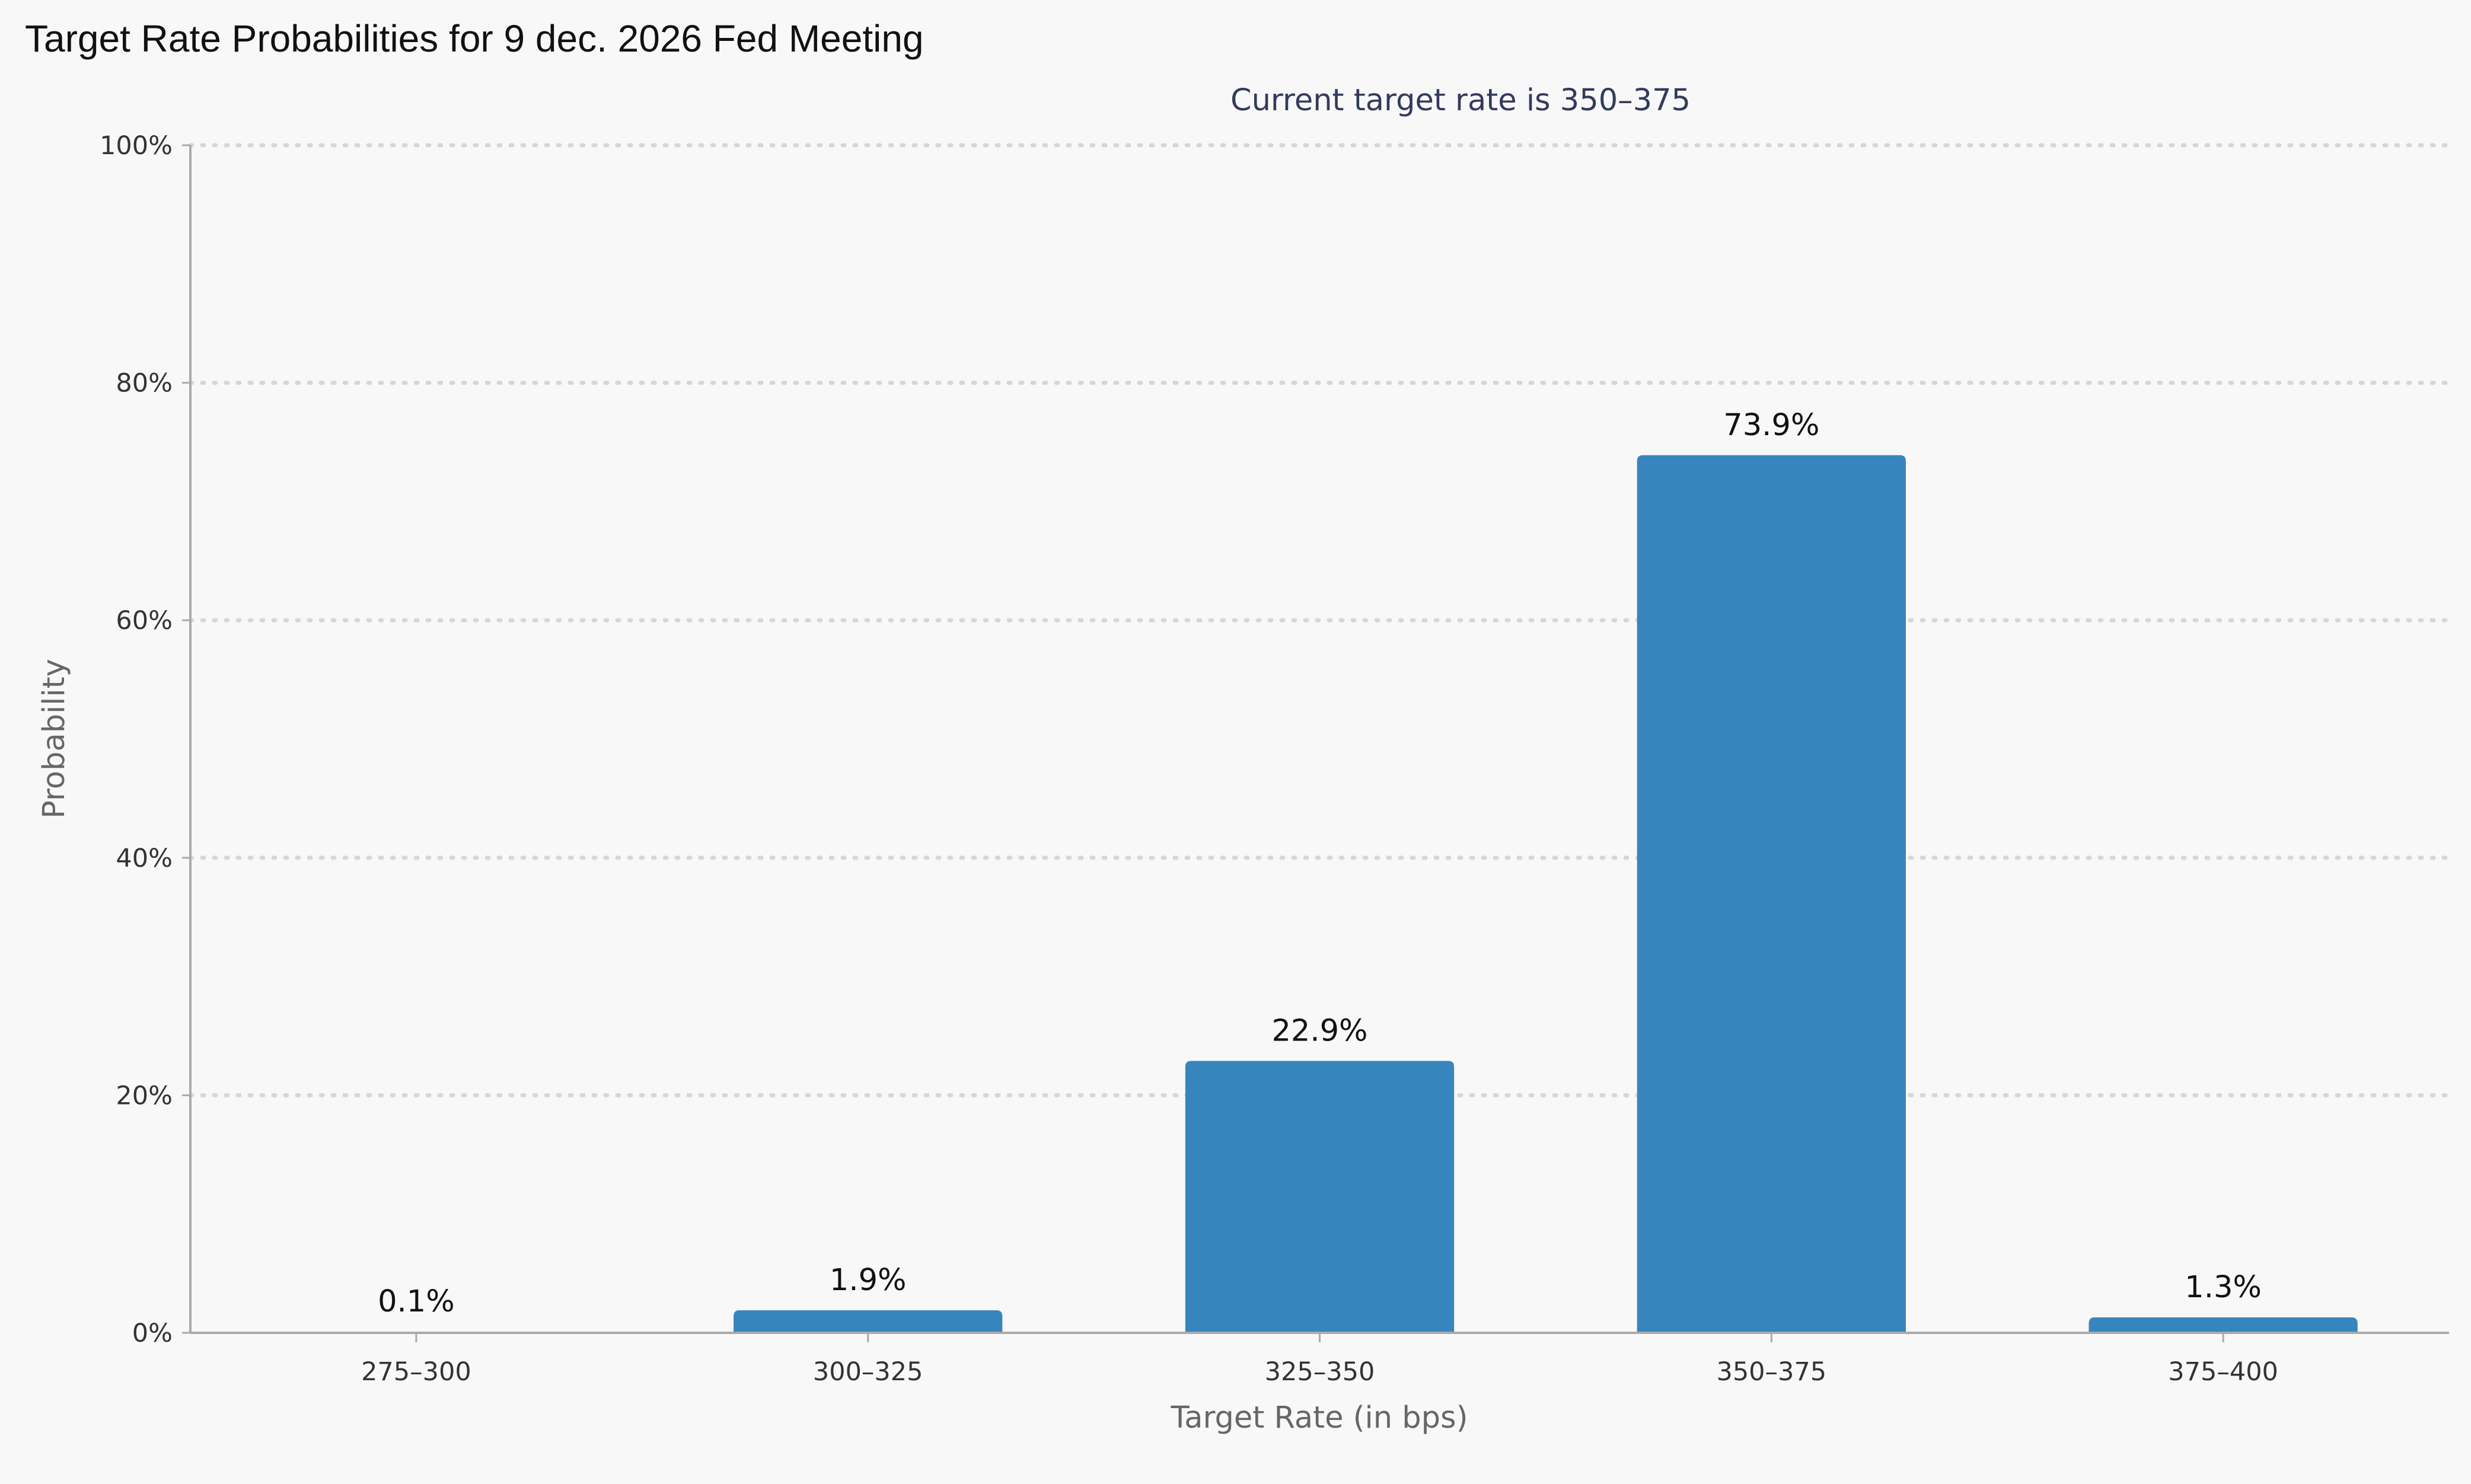 The height and width of the screenshot is (1484, 2471). I want to click on bar-350–375, so click(1771, 894).